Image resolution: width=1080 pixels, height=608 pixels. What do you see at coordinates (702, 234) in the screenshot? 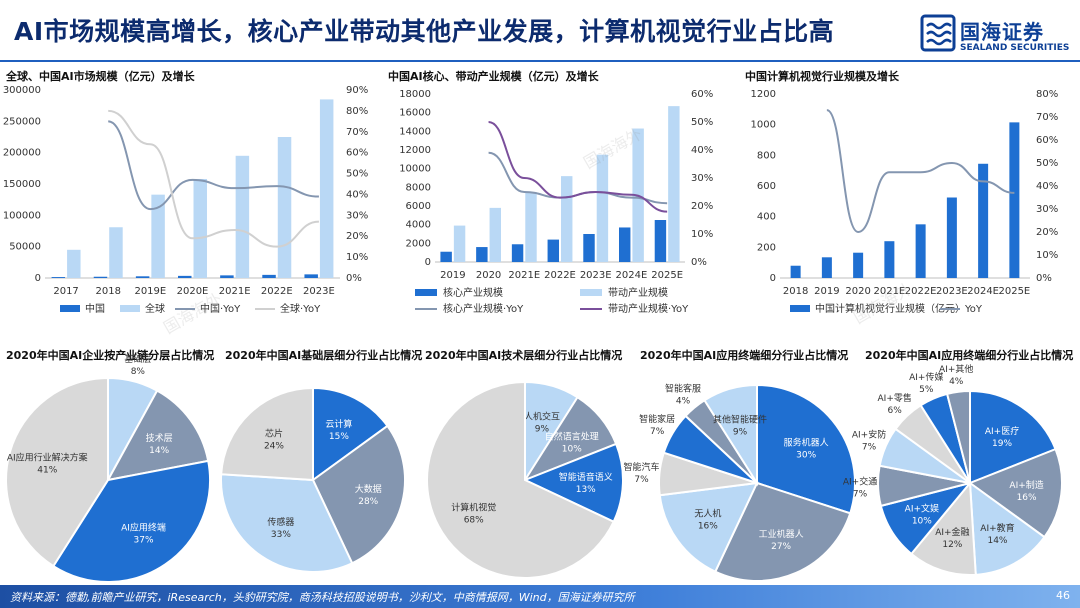
I see `y-right-tick-label: 10%` at bounding box center [702, 234].